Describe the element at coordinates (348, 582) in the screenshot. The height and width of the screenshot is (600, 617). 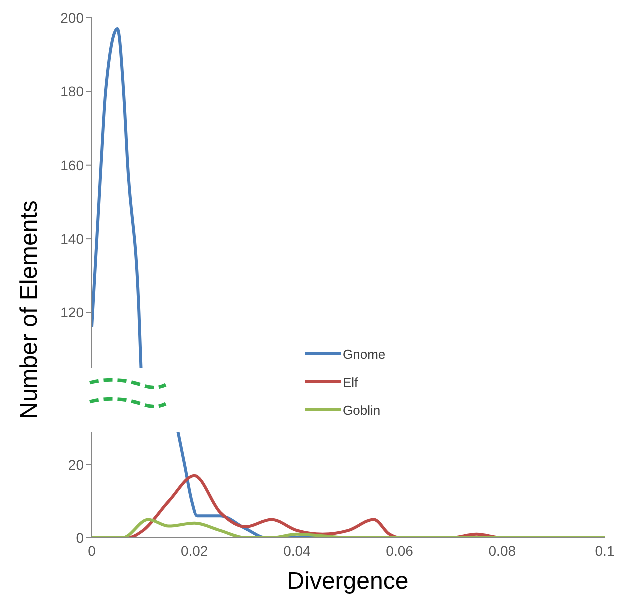
I see `x-axis-title: Divergence` at that location.